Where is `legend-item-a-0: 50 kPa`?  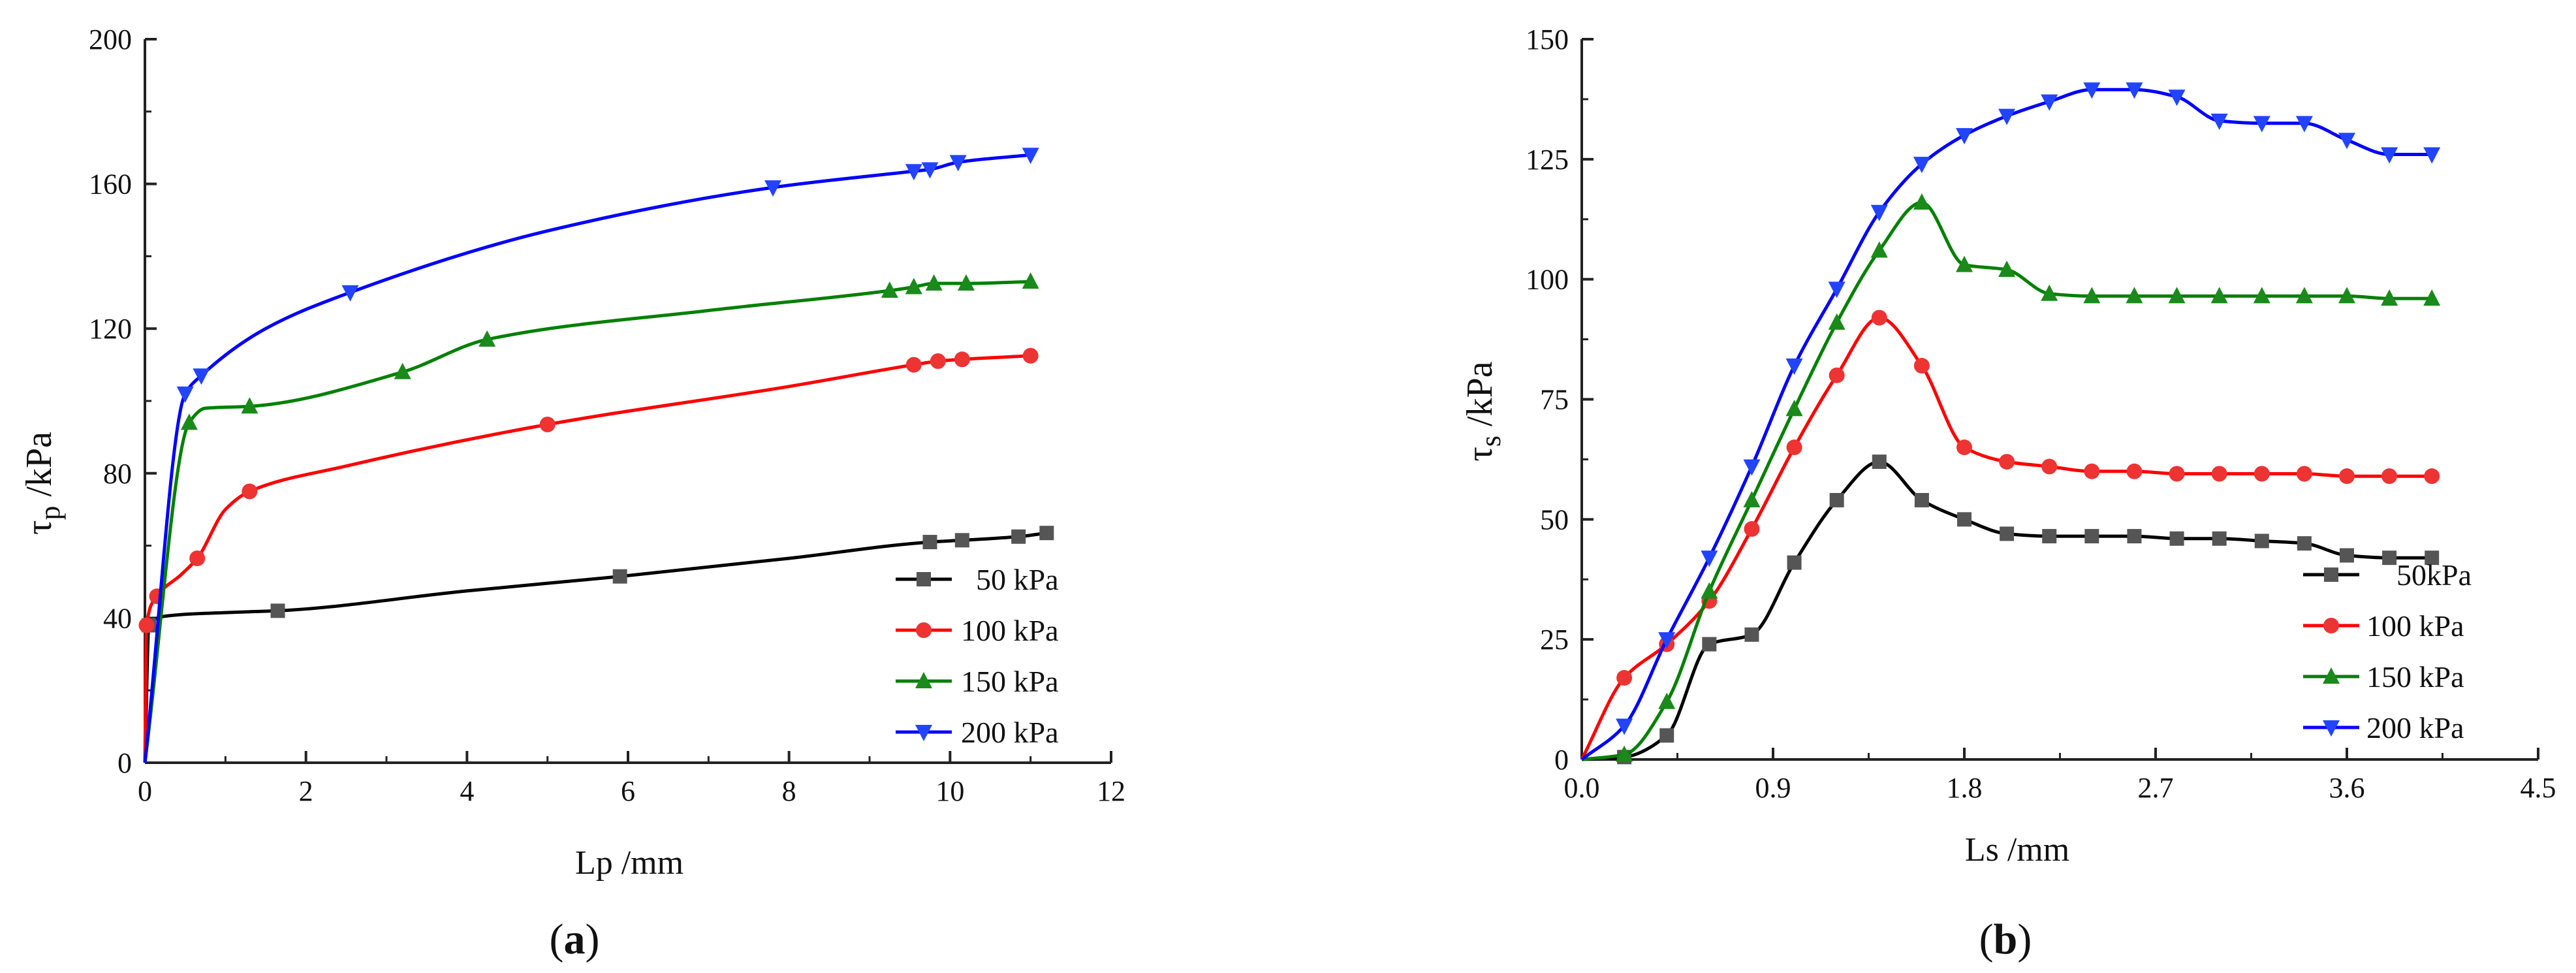 legend-item-a-0: 50 kPa is located at coordinates (977, 579).